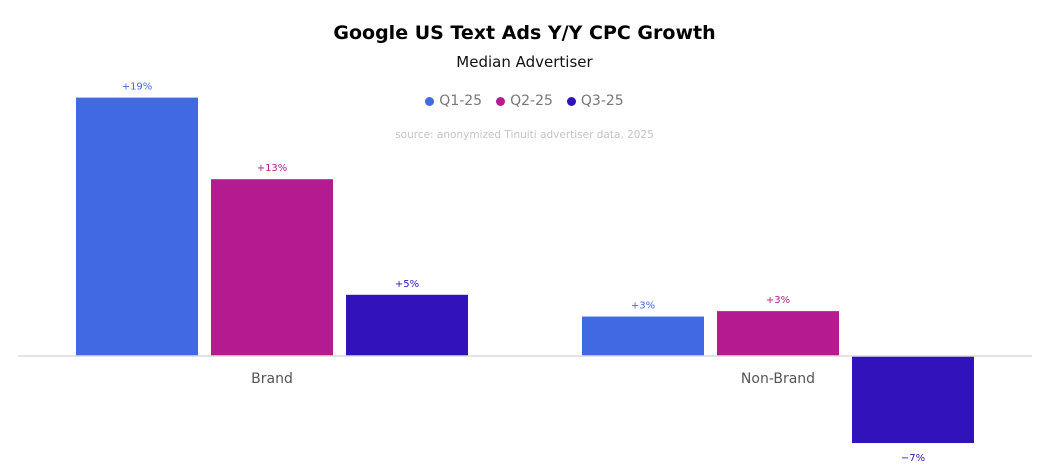 This screenshot has width=1049, height=473. What do you see at coordinates (602, 101) in the screenshot?
I see `legend-label: Q3-25` at bounding box center [602, 101].